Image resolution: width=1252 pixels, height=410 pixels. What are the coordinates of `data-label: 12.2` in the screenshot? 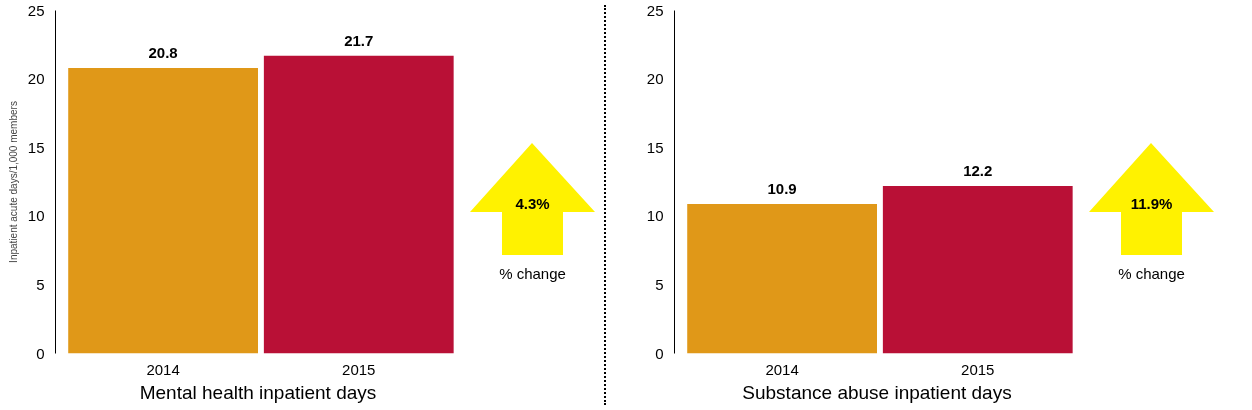 It's located at (978, 171).